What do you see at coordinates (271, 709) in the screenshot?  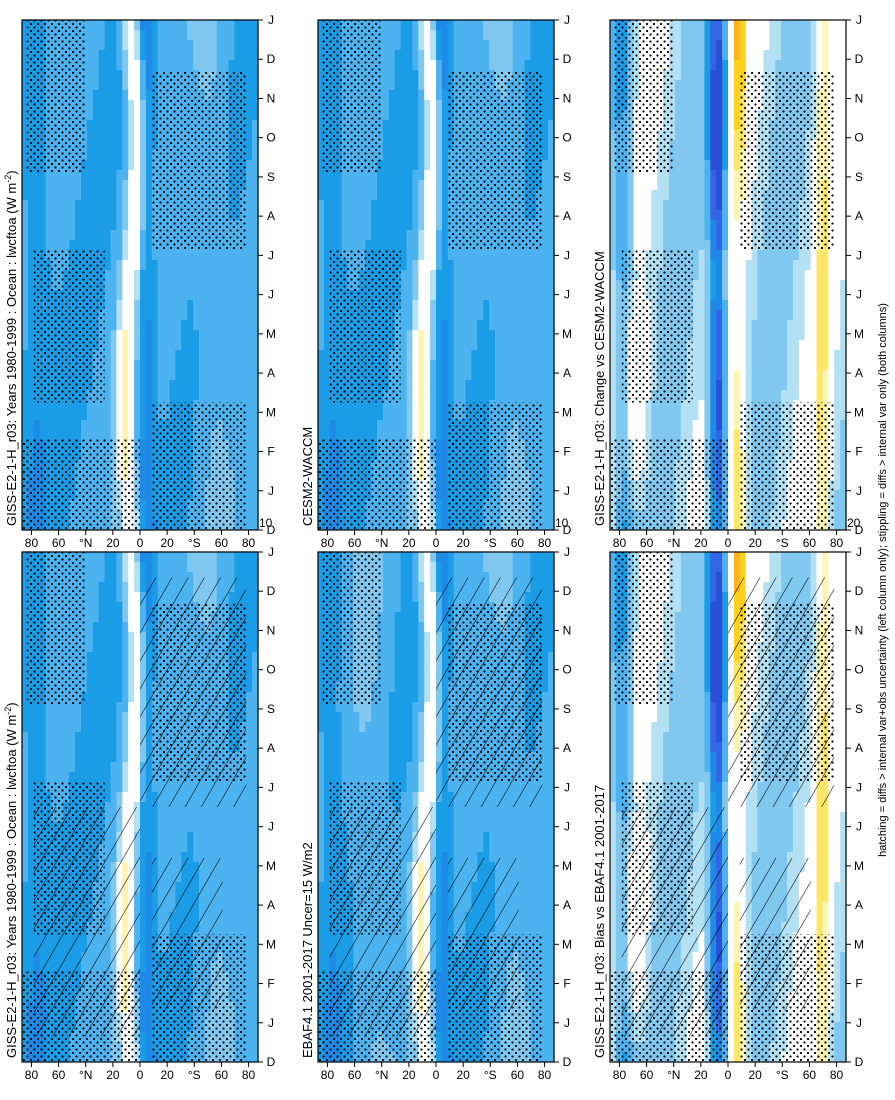 I see `x-tick-label: S` at bounding box center [271, 709].